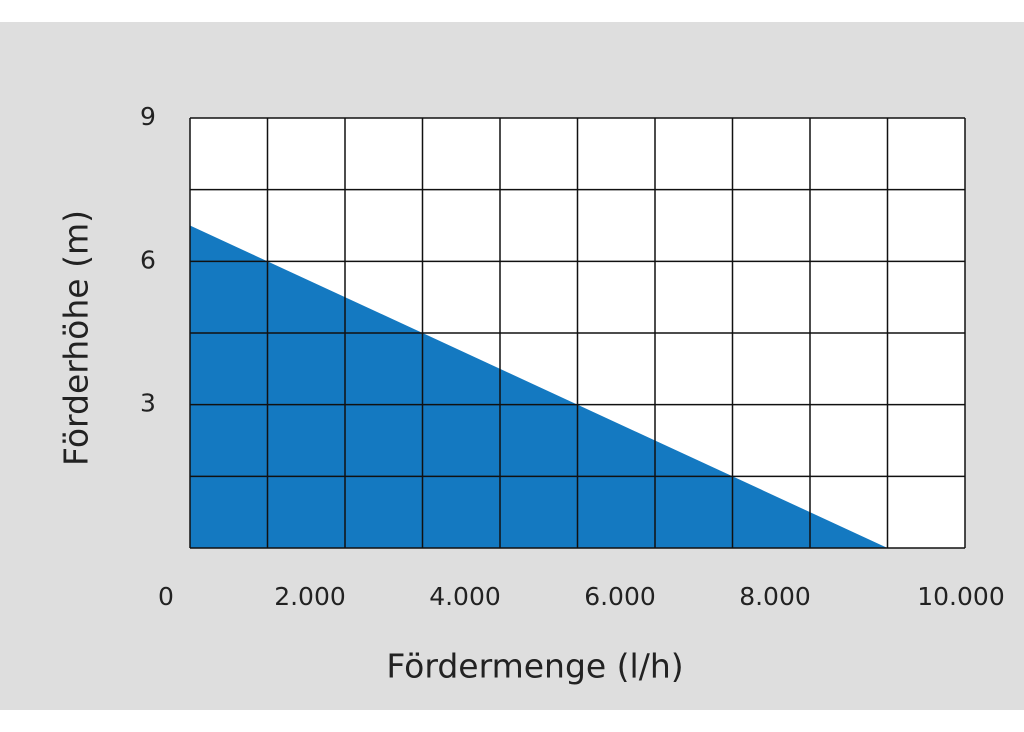 This screenshot has height=732, width=1024. Describe the element at coordinates (148, 403) in the screenshot. I see `y-tick-label: 3` at that location.